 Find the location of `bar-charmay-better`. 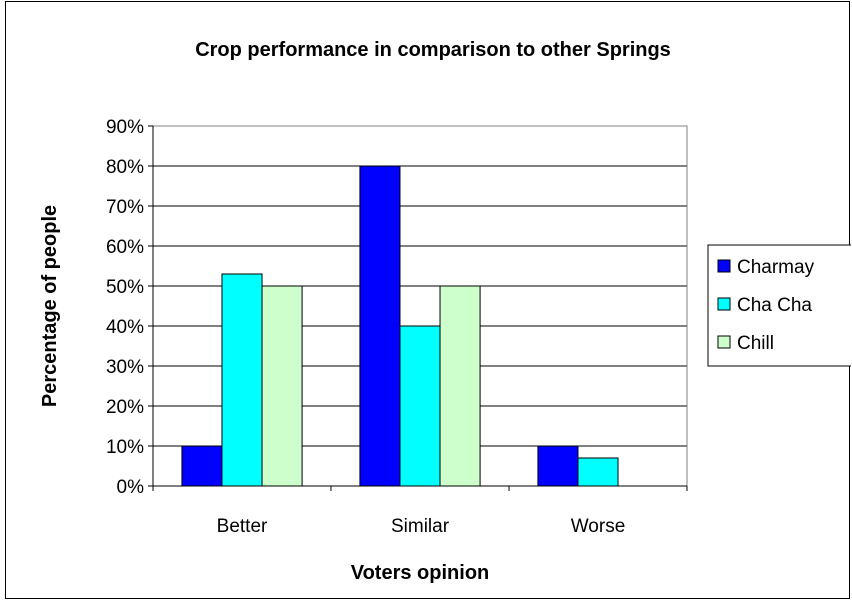

bar-charmay-better is located at coordinates (202, 466).